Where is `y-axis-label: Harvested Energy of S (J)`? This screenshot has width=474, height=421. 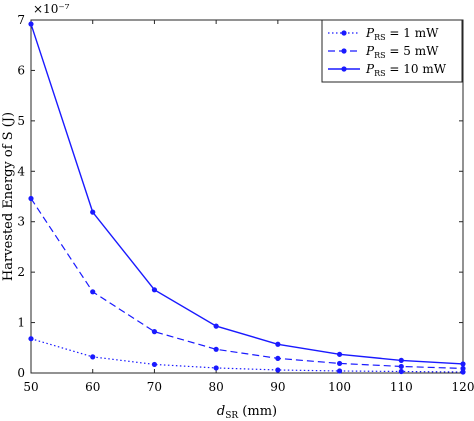
y-axis-label: Harvested Energy of S (J) is located at coordinates (8, 196).